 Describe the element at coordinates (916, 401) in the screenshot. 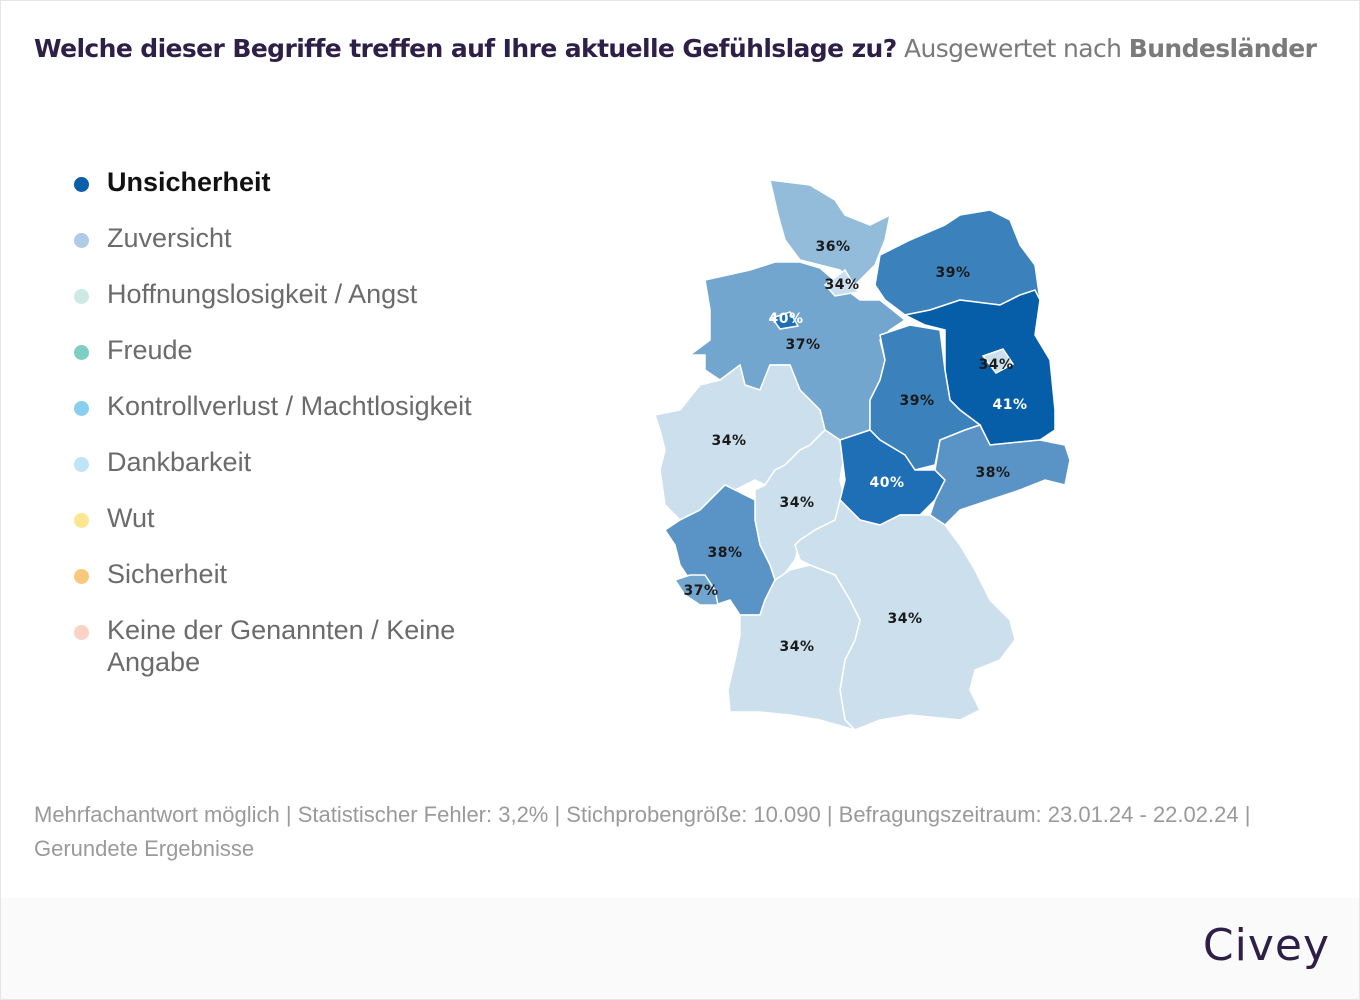

I see `region-label-sachsen-anhalt: 39%` at that location.